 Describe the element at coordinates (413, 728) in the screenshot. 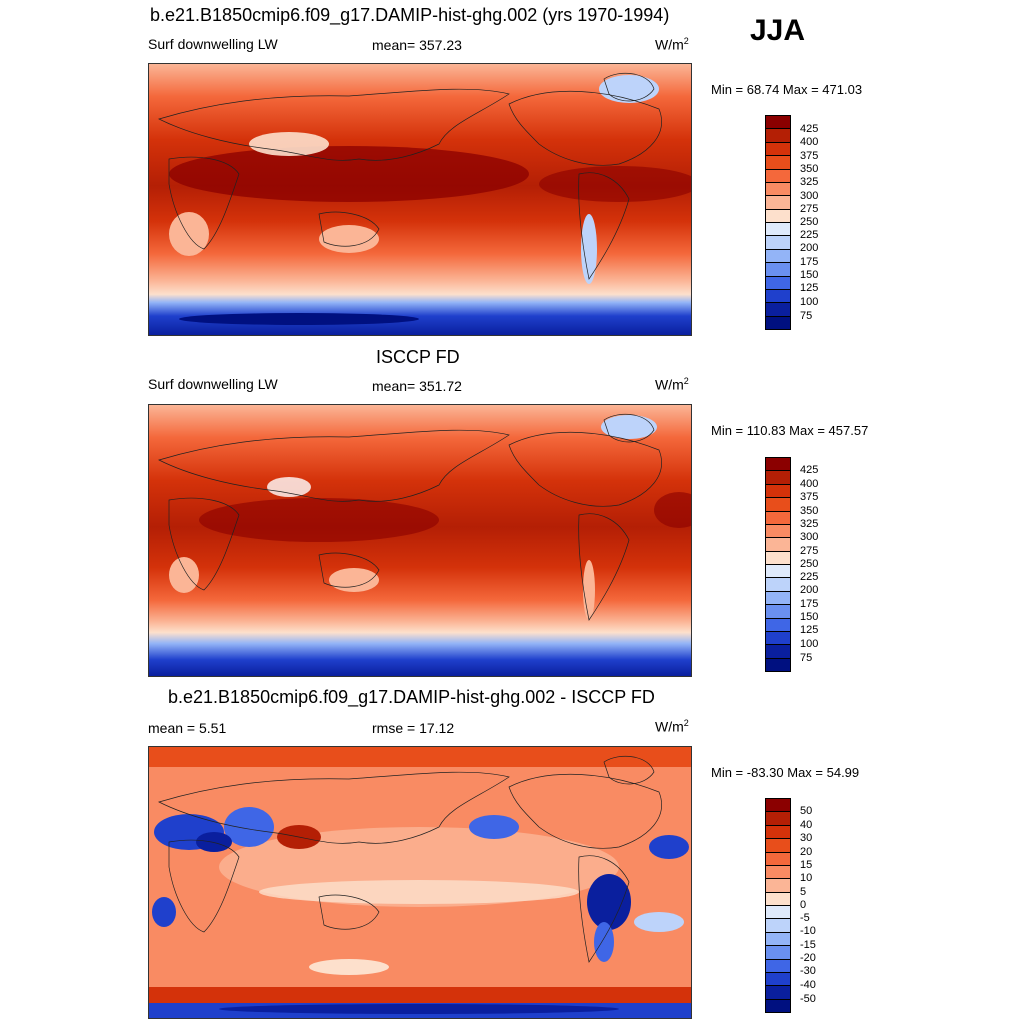

I see `panel3-rmse-label: rmse = 17.12` at that location.